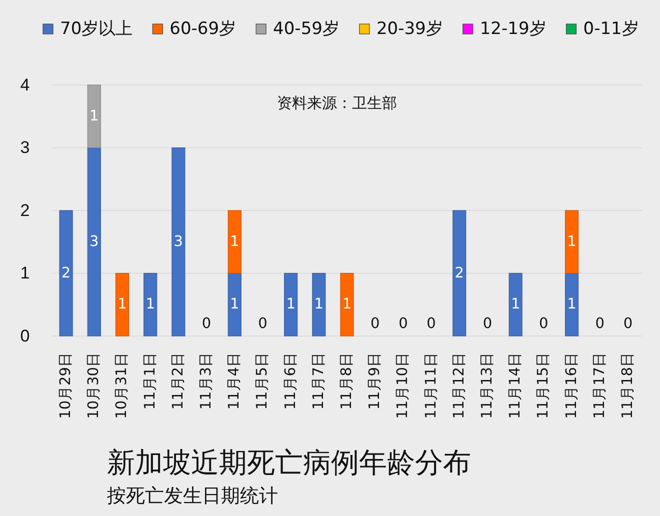 Image resolution: width=660 pixels, height=516 pixels. Describe the element at coordinates (459, 385) in the screenshot. I see `x-tick-label: 11月12日` at that location.